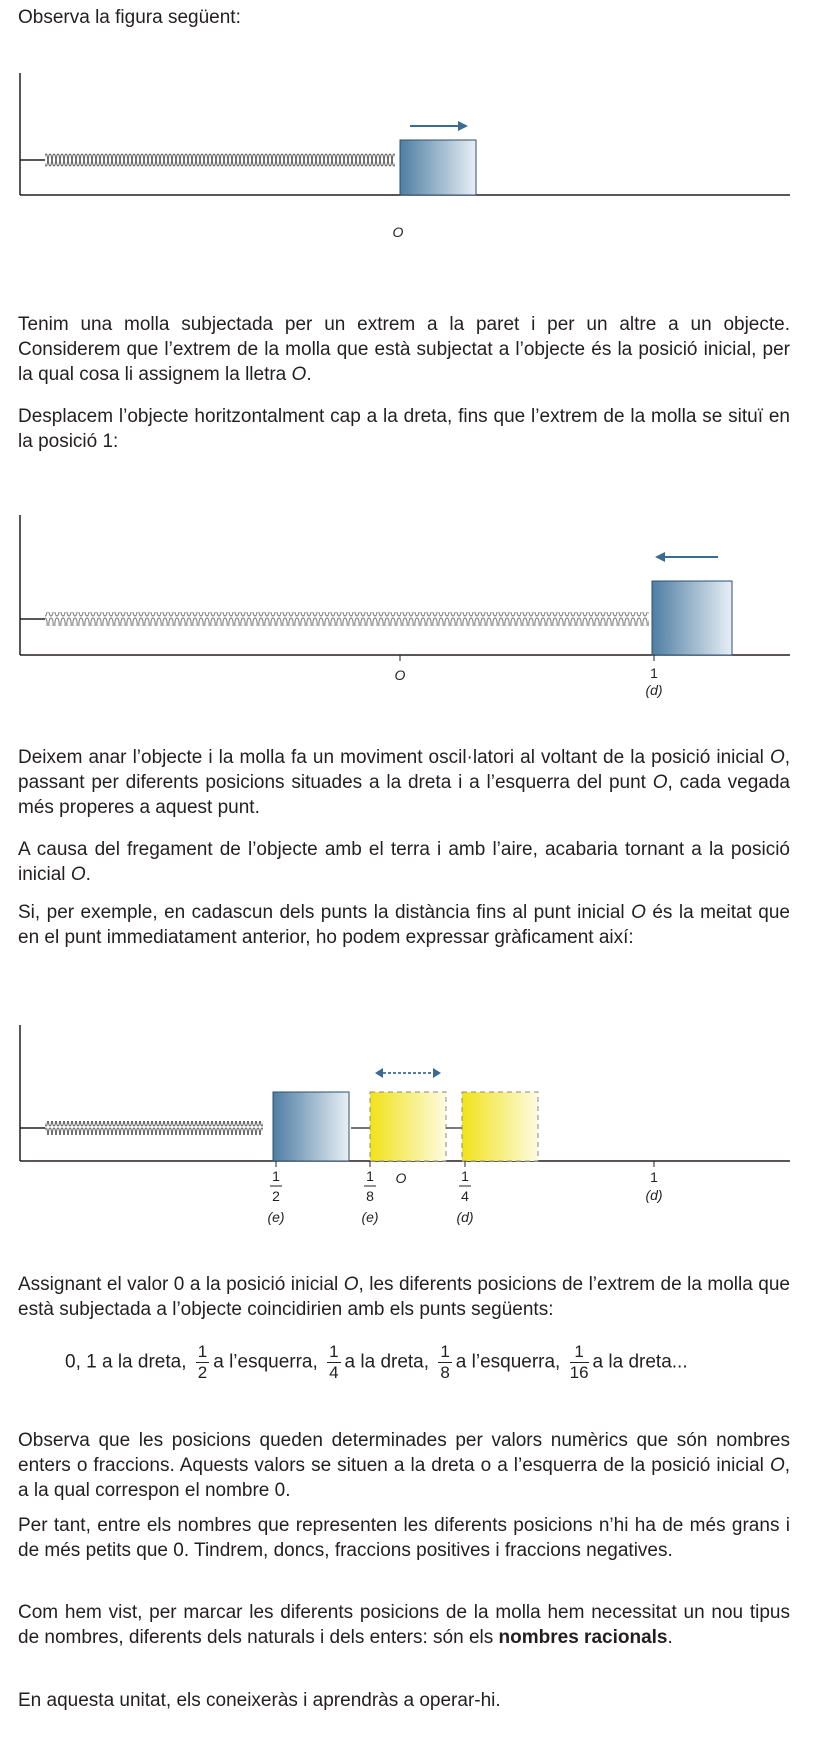 The width and height of the screenshot is (817, 1744). I want to click on intro-text: Observa la figura següent:, so click(129, 17).